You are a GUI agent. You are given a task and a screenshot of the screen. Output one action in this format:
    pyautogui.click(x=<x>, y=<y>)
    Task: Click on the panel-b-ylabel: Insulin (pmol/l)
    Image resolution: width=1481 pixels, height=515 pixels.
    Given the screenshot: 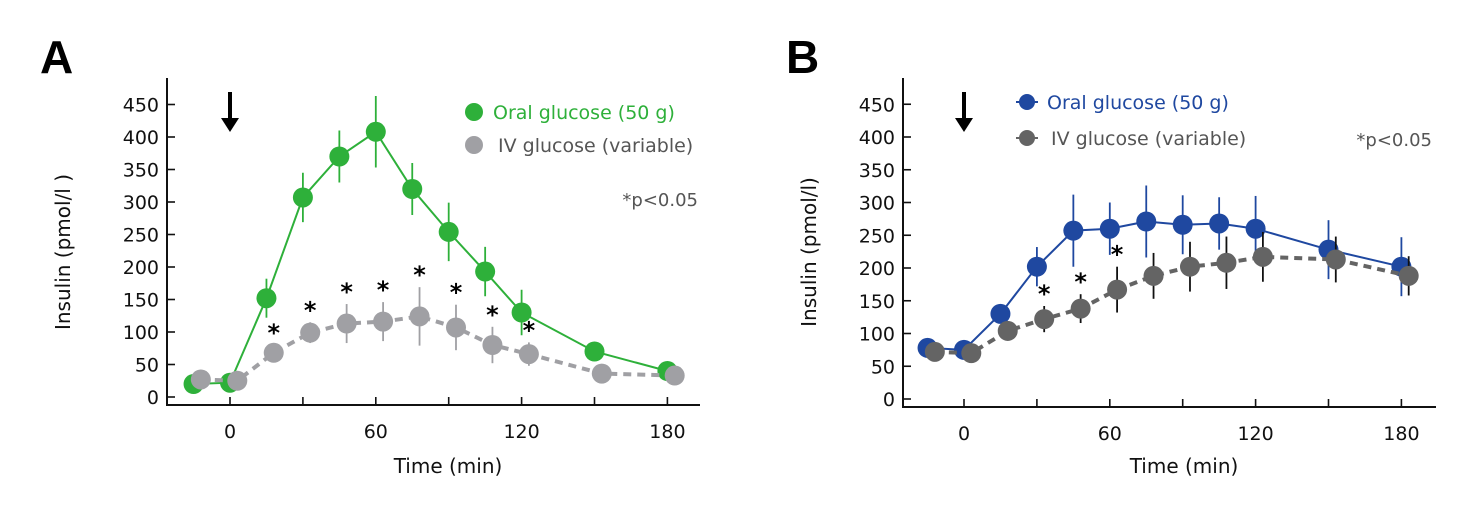 What is the action you would take?
    pyautogui.click(x=809, y=252)
    